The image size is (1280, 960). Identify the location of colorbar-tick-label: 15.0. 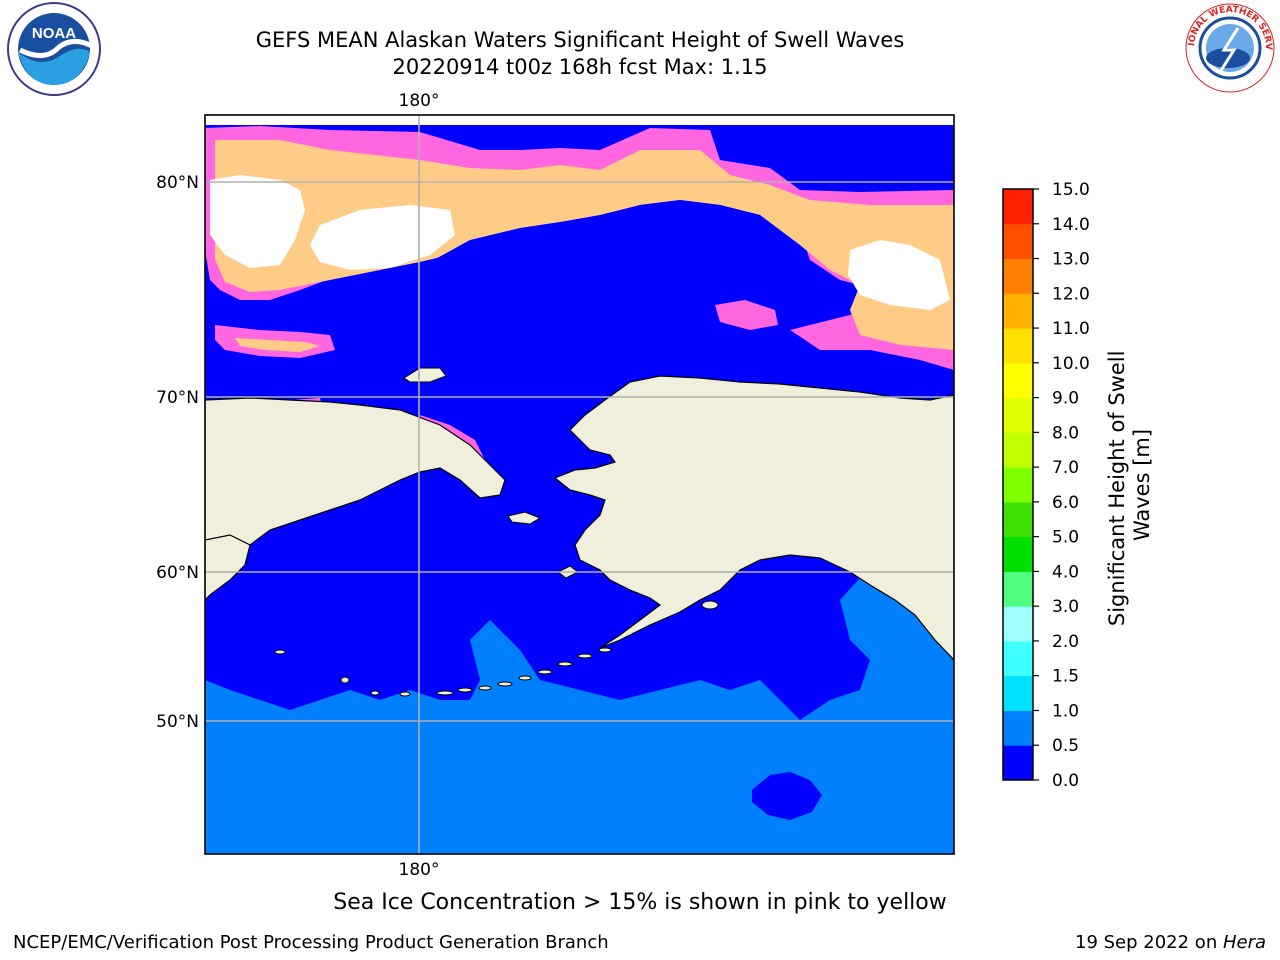
(1071, 190).